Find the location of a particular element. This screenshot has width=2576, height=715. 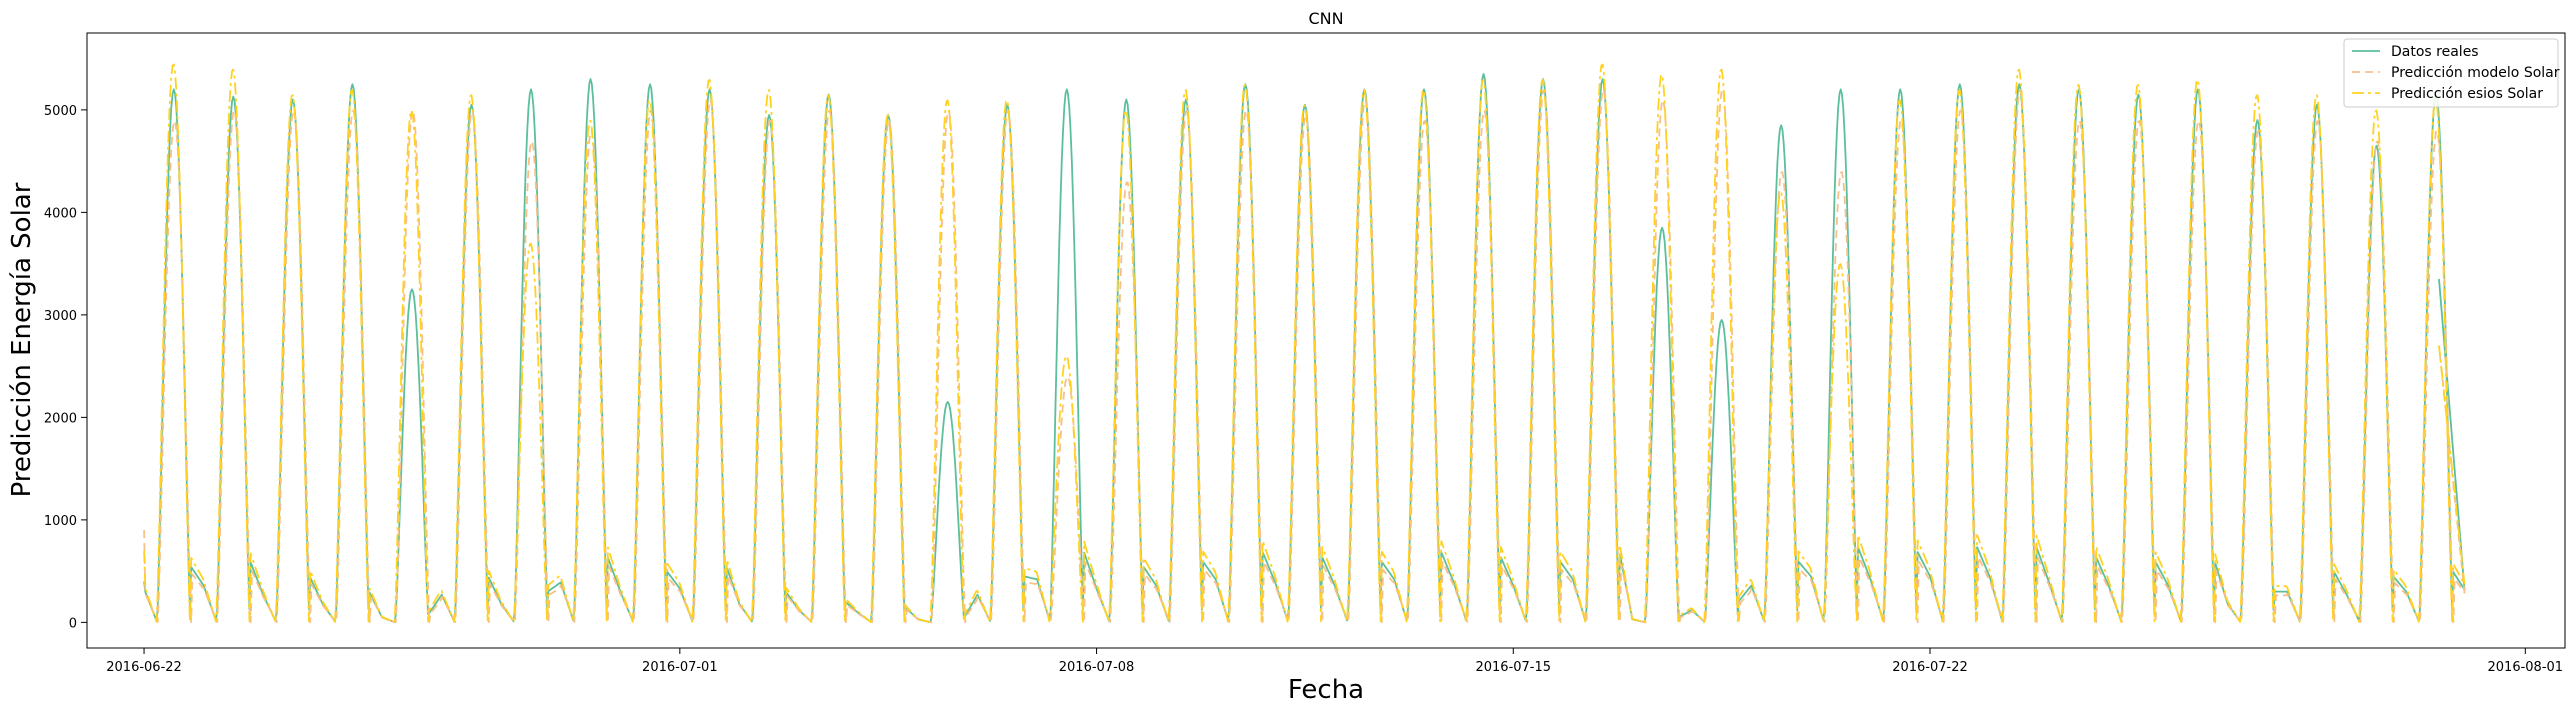

x-tick-label: 2016-07-15 is located at coordinates (1513, 667).